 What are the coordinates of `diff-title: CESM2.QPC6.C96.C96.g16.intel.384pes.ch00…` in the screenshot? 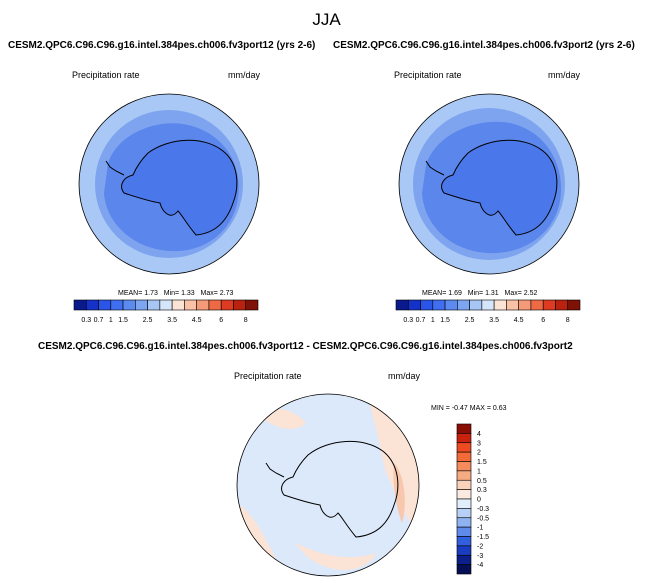 It's located at (305, 346).